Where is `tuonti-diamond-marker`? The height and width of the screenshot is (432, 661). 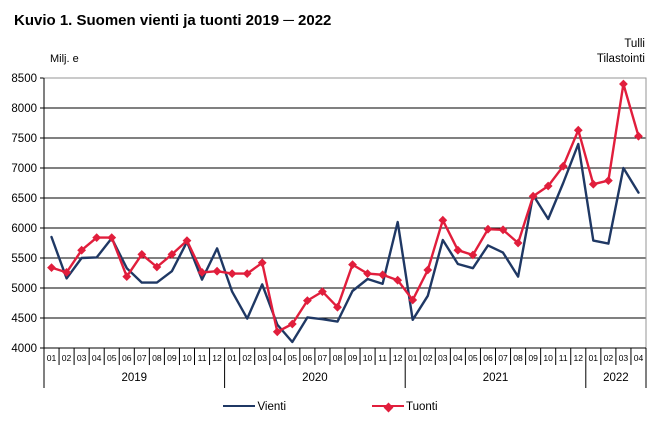 tuonti-diamond-marker is located at coordinates (388, 407).